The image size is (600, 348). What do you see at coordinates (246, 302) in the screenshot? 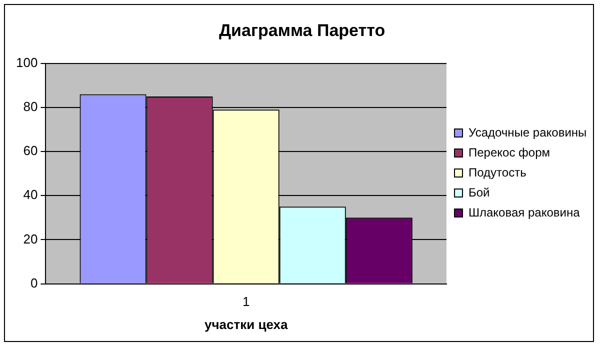
I see `x-tick-label: 1` at bounding box center [246, 302].